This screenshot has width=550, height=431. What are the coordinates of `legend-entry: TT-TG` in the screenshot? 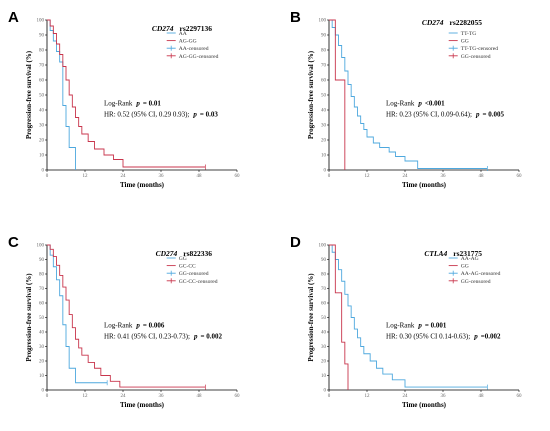 It's located at (462, 34).